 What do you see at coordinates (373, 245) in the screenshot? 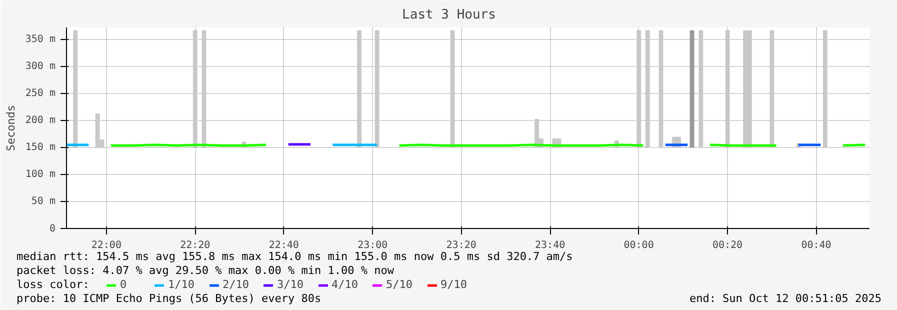
I see `x-tick-label: 23:00` at bounding box center [373, 245].